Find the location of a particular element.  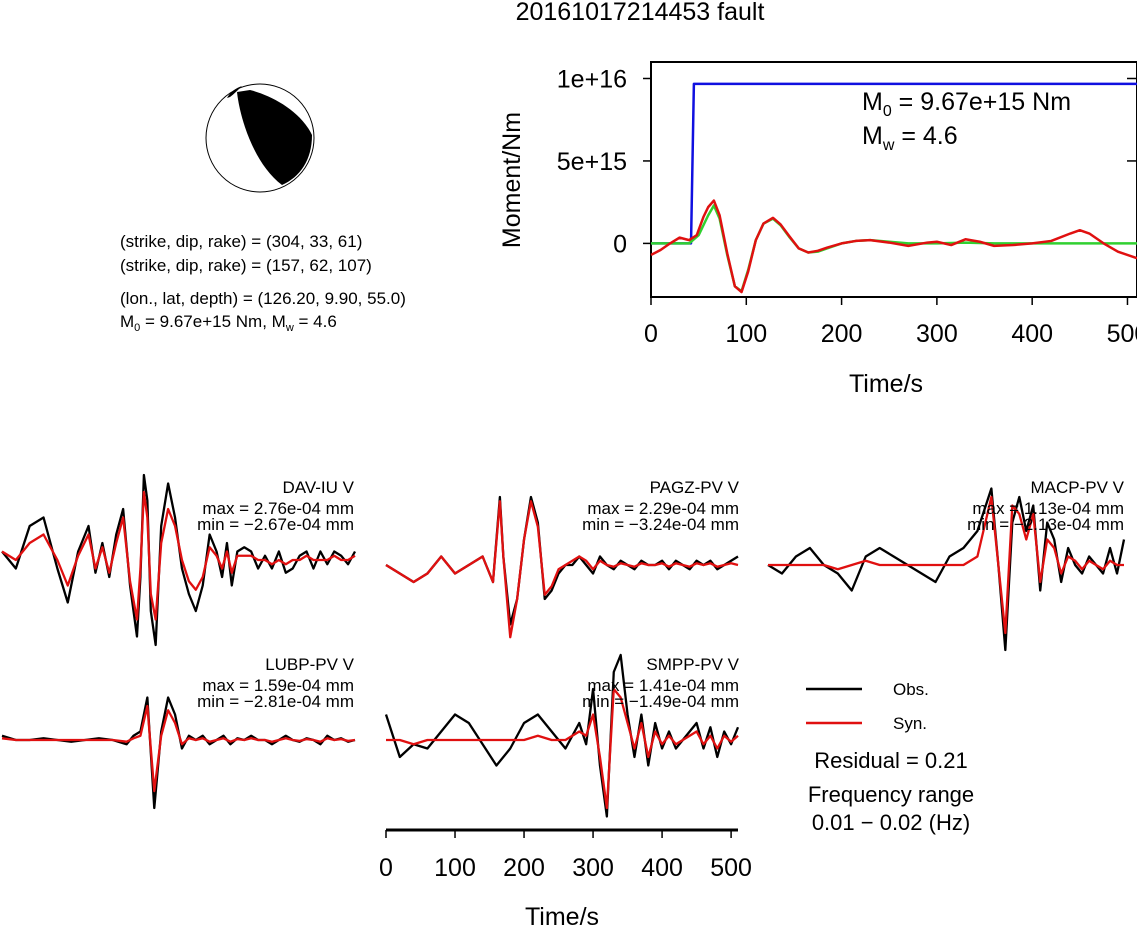

moment-y-tick-label: 1e+16 is located at coordinates (592, 79).